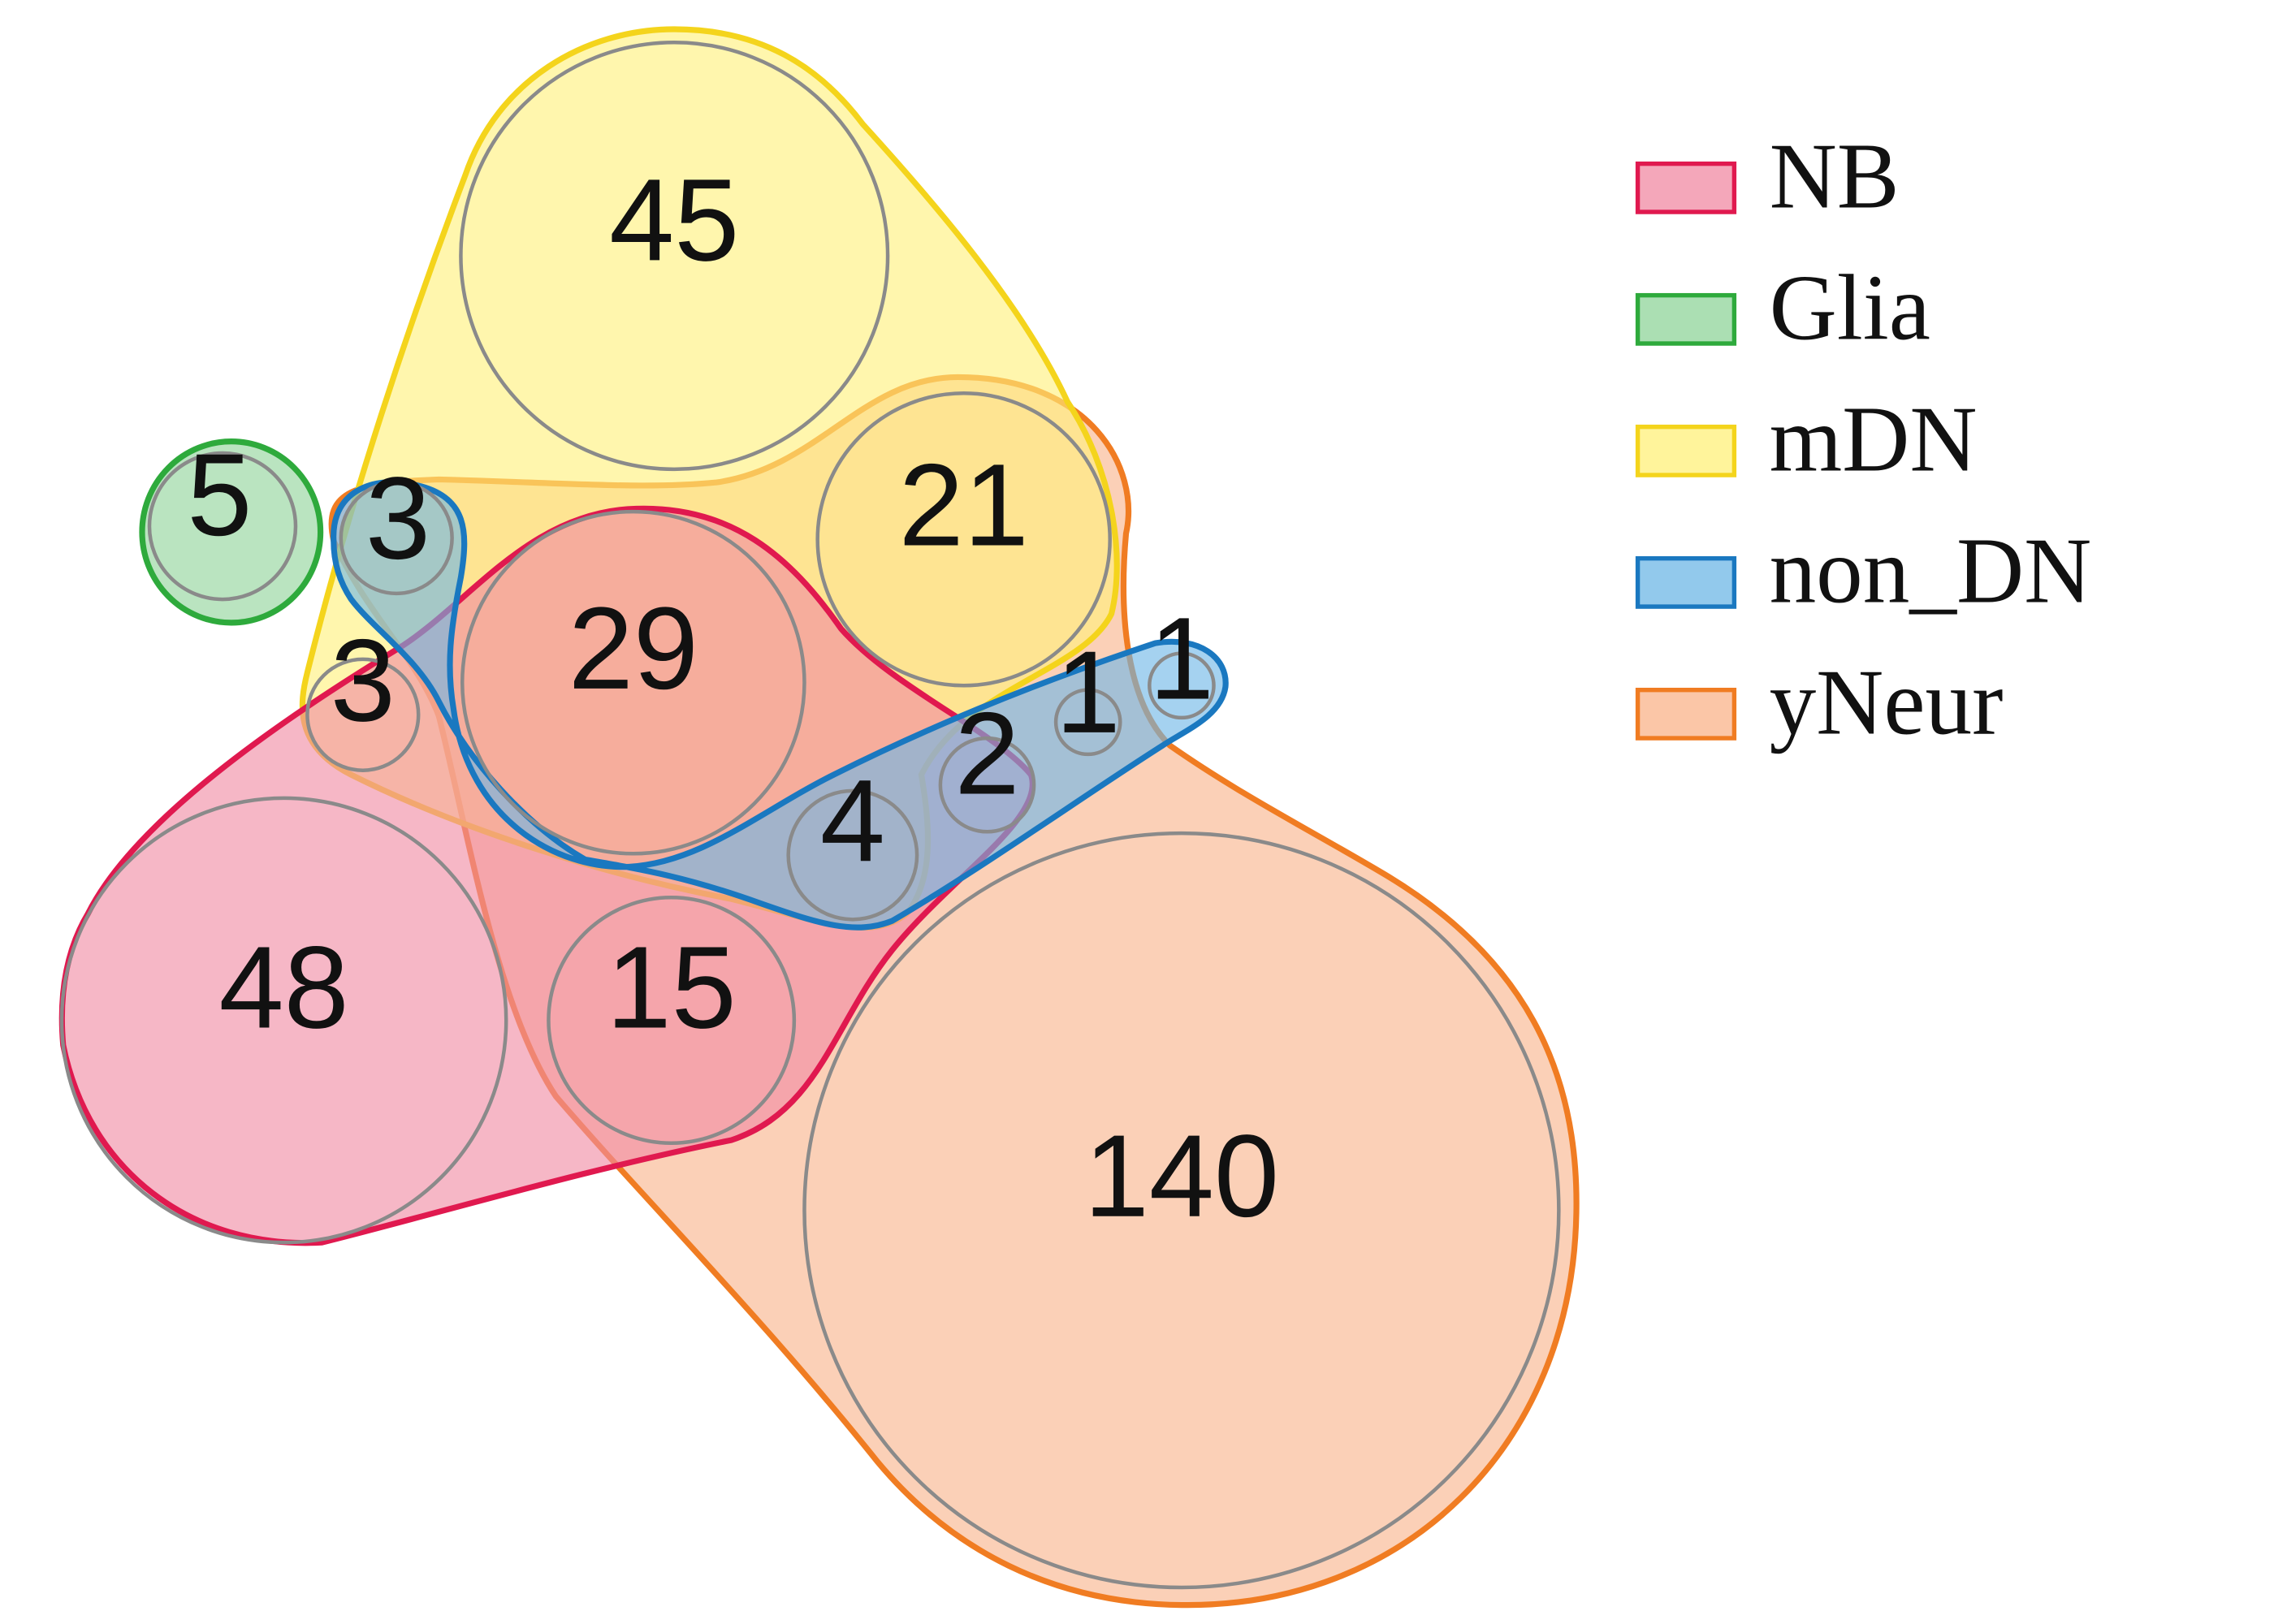 This screenshot has height=1624, width=2274. I want to click on region-circle-nb-yneur, so click(672, 1020).